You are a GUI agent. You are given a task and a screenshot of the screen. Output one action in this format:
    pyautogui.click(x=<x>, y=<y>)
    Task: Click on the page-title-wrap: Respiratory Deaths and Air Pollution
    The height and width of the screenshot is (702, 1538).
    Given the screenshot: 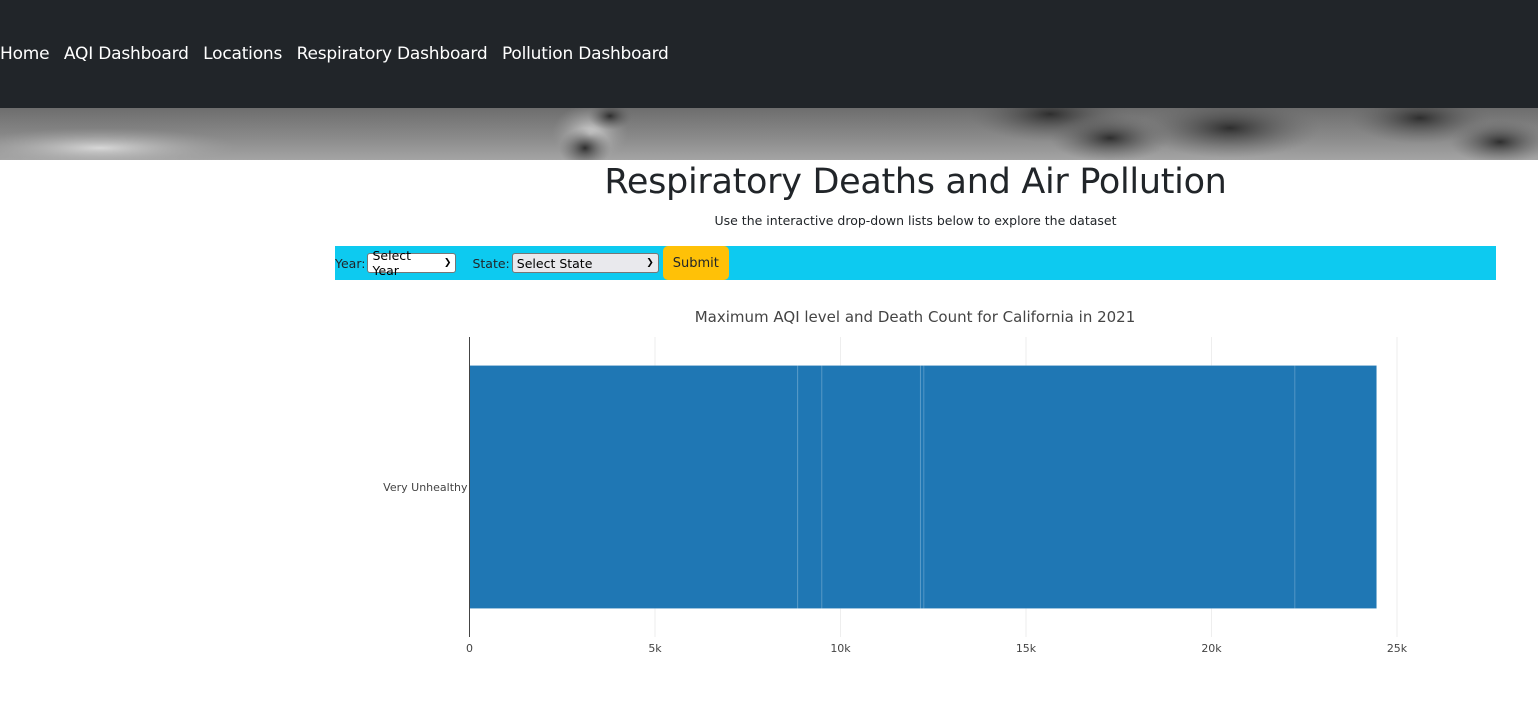 What is the action you would take?
    pyautogui.click(x=769, y=182)
    